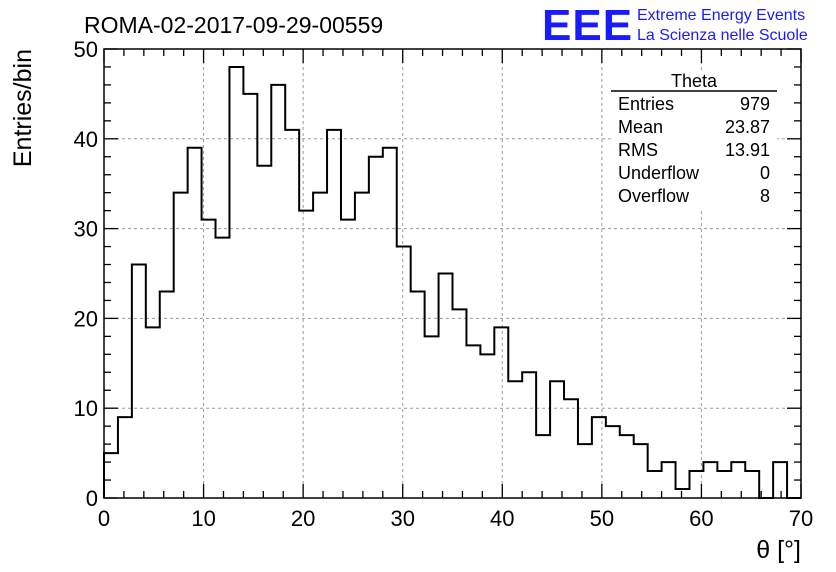 This screenshot has height=572, width=836. I want to click on y-tick-label: 50, so click(86, 49).